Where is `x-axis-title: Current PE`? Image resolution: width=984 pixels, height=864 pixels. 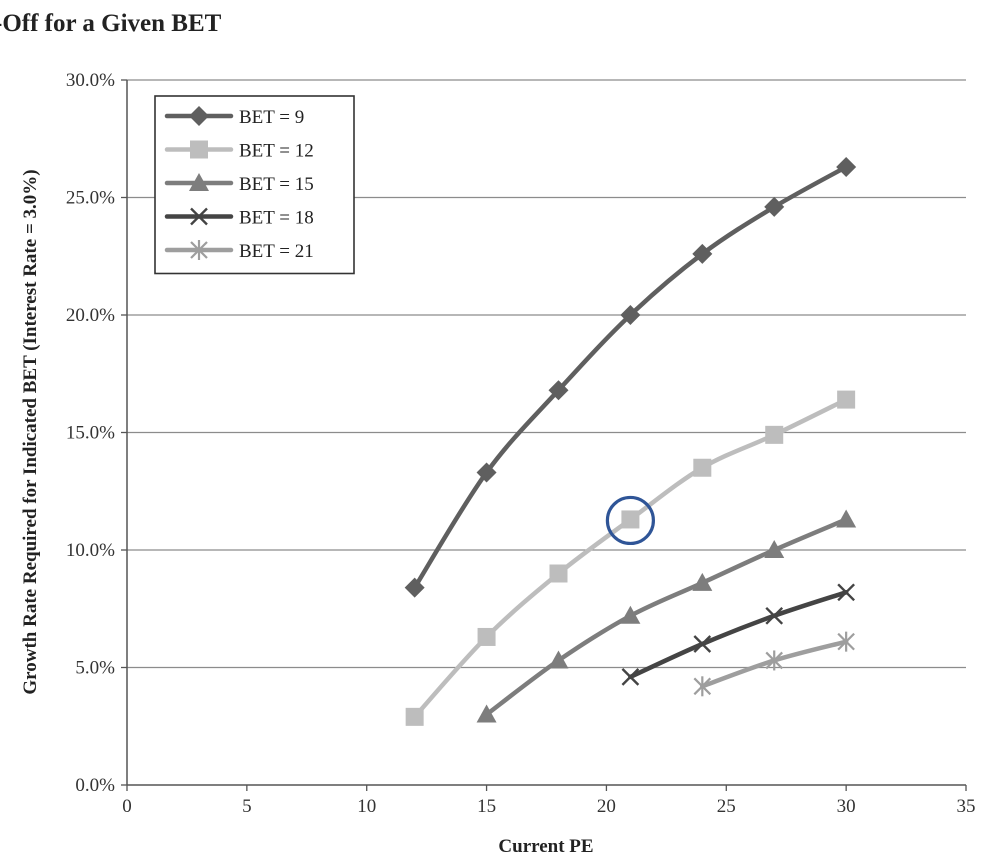 x-axis-title: Current PE is located at coordinates (545, 846).